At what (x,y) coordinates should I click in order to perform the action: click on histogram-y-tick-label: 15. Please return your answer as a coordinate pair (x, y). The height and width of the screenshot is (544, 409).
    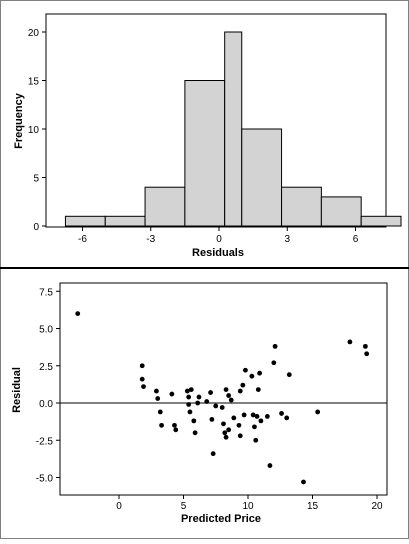
    Looking at the image, I should click on (34, 82).